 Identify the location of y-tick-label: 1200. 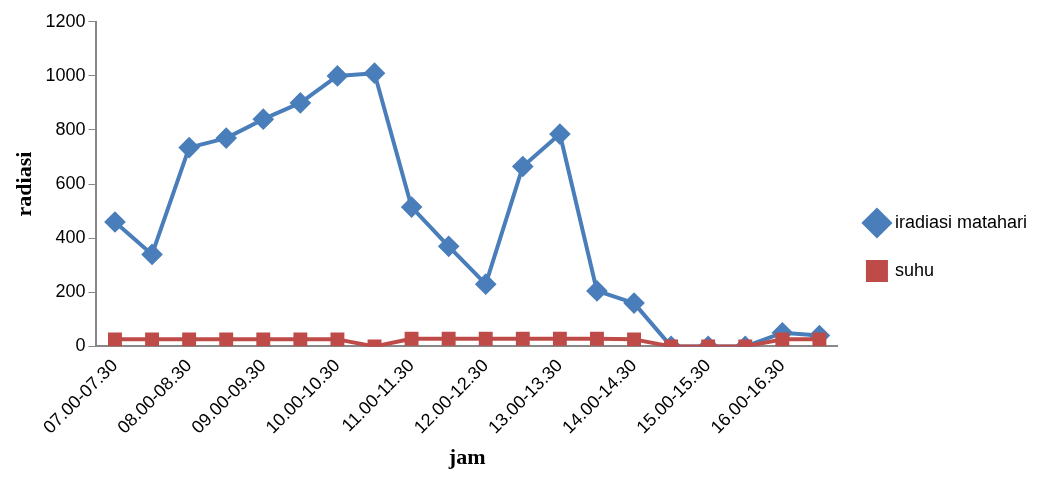
(65, 20).